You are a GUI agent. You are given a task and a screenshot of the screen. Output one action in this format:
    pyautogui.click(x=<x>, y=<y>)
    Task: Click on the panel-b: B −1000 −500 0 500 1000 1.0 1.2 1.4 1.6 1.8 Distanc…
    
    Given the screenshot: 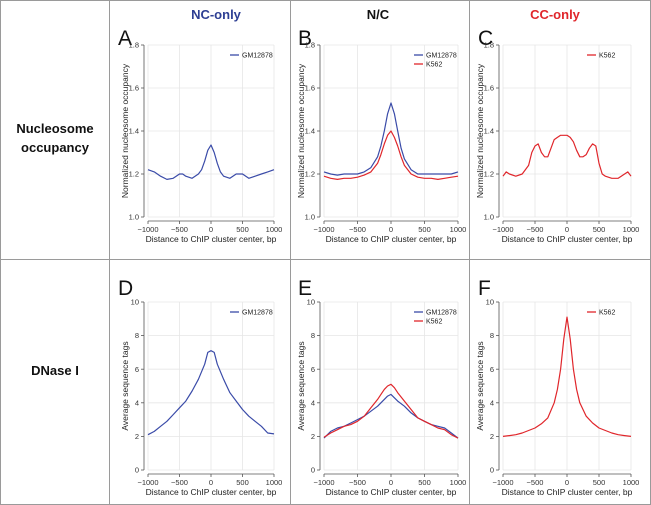 What is the action you would take?
    pyautogui.click(x=381, y=135)
    